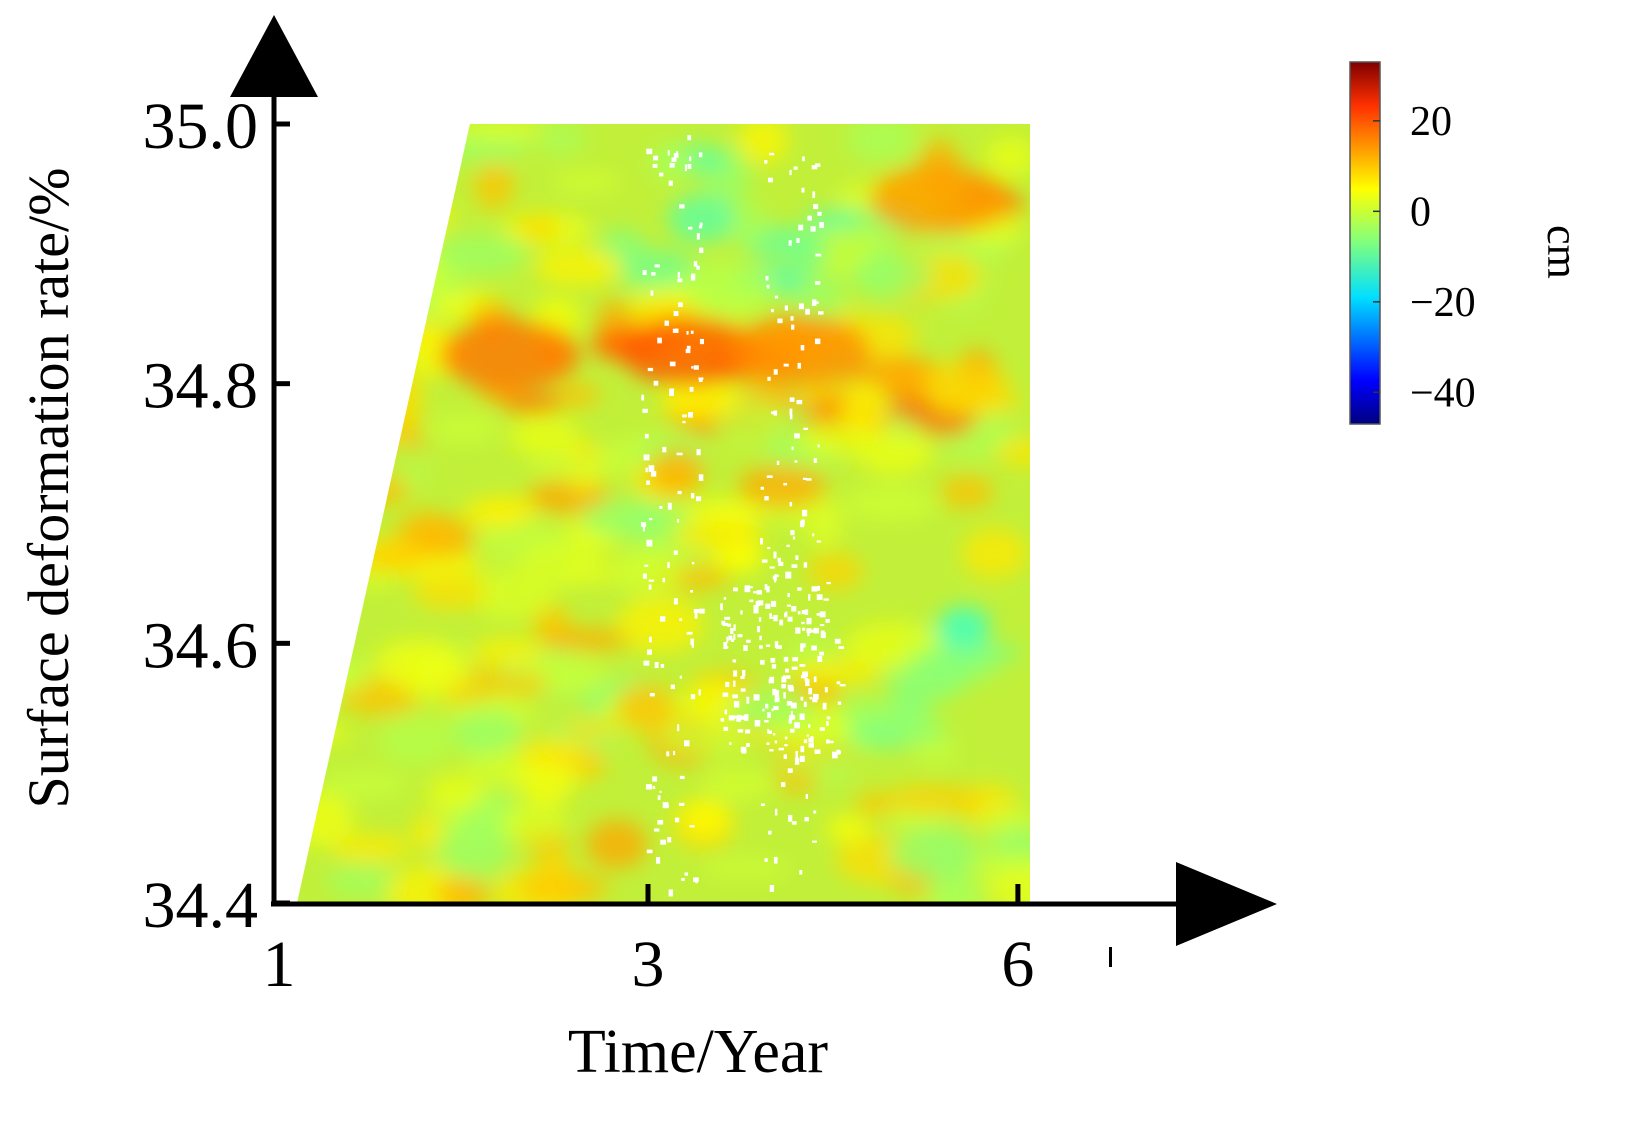 The image size is (1651, 1146). I want to click on x-axis-stub-mark, so click(1110, 957).